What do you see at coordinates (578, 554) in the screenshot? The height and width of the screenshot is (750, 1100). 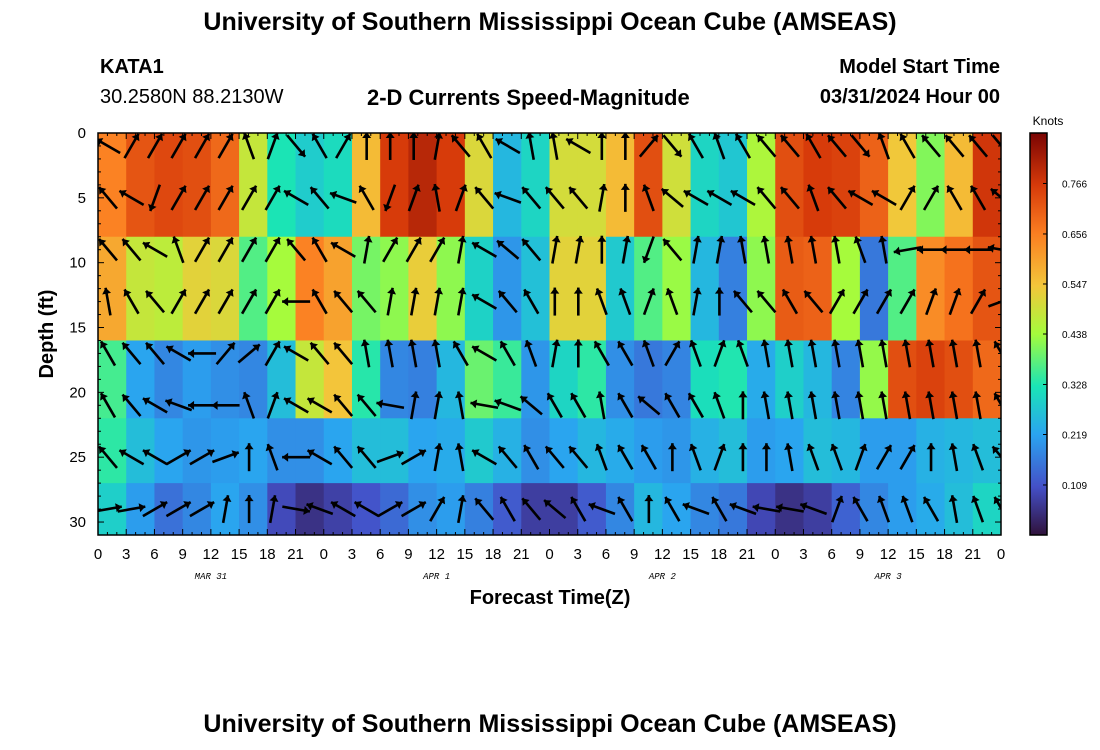 I see `x-tick-label: 3` at bounding box center [578, 554].